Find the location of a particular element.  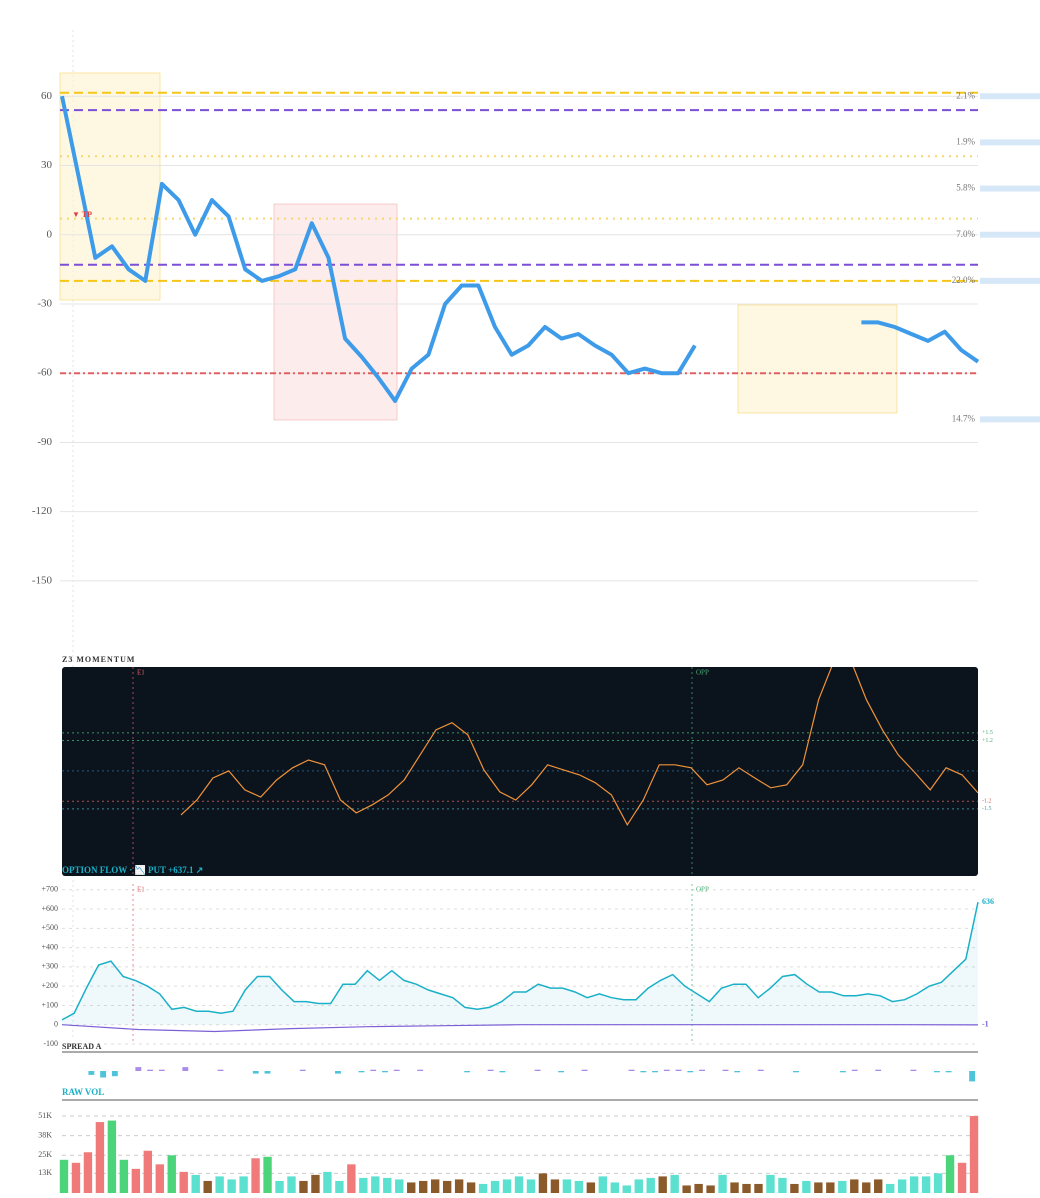

end-label: 636 is located at coordinates (988, 901).